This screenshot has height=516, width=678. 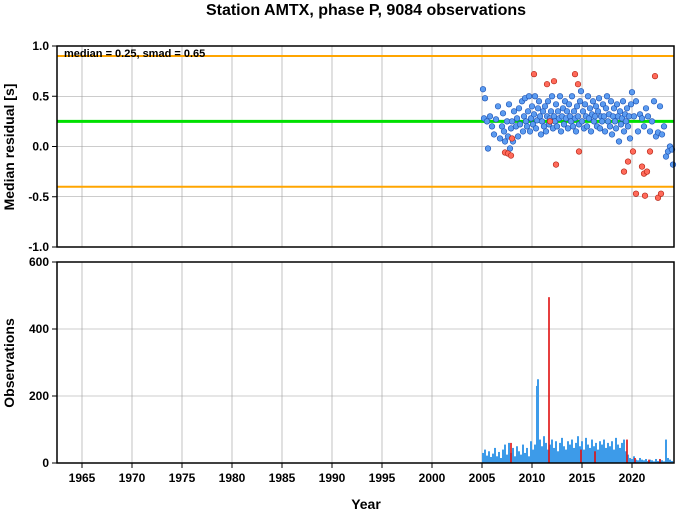 What do you see at coordinates (332, 478) in the screenshot?
I see `x-tick-label: 1990` at bounding box center [332, 478].